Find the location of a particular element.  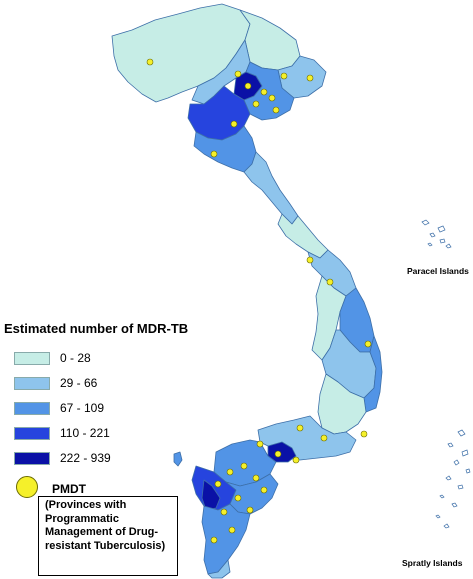

region-phu-quoc is located at coordinates (178, 459).